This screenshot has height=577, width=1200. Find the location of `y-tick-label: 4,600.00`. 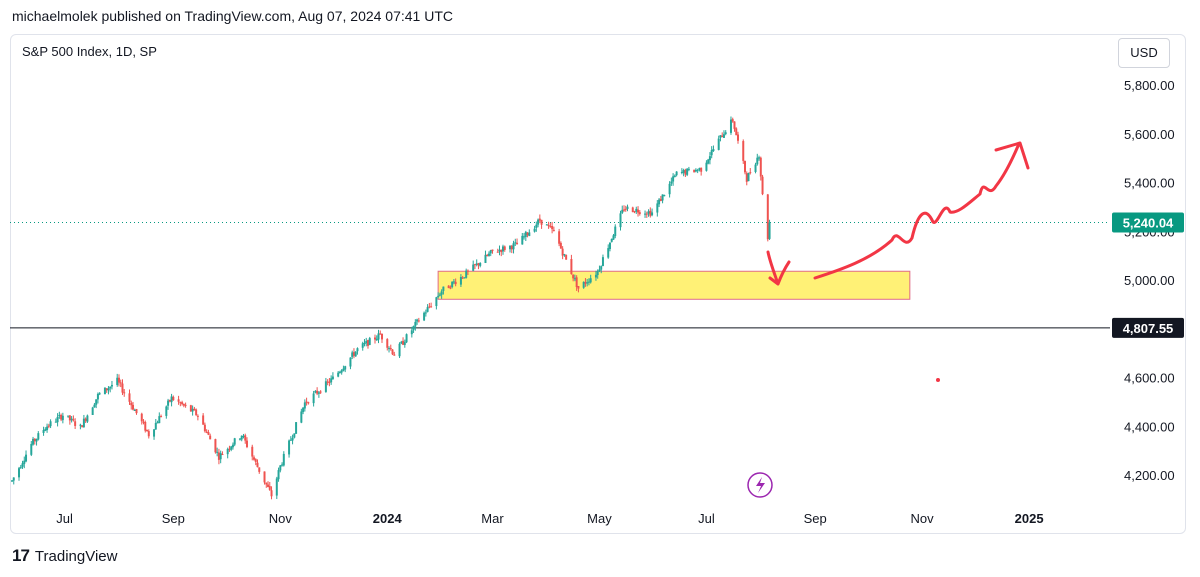

y-tick-label: 4,600.00 is located at coordinates (1149, 378).